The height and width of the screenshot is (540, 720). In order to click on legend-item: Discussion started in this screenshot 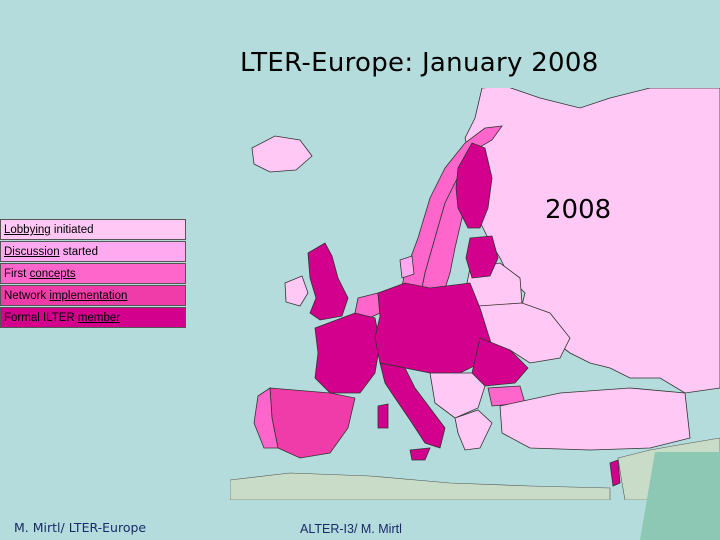, I will do `click(93, 251)`.